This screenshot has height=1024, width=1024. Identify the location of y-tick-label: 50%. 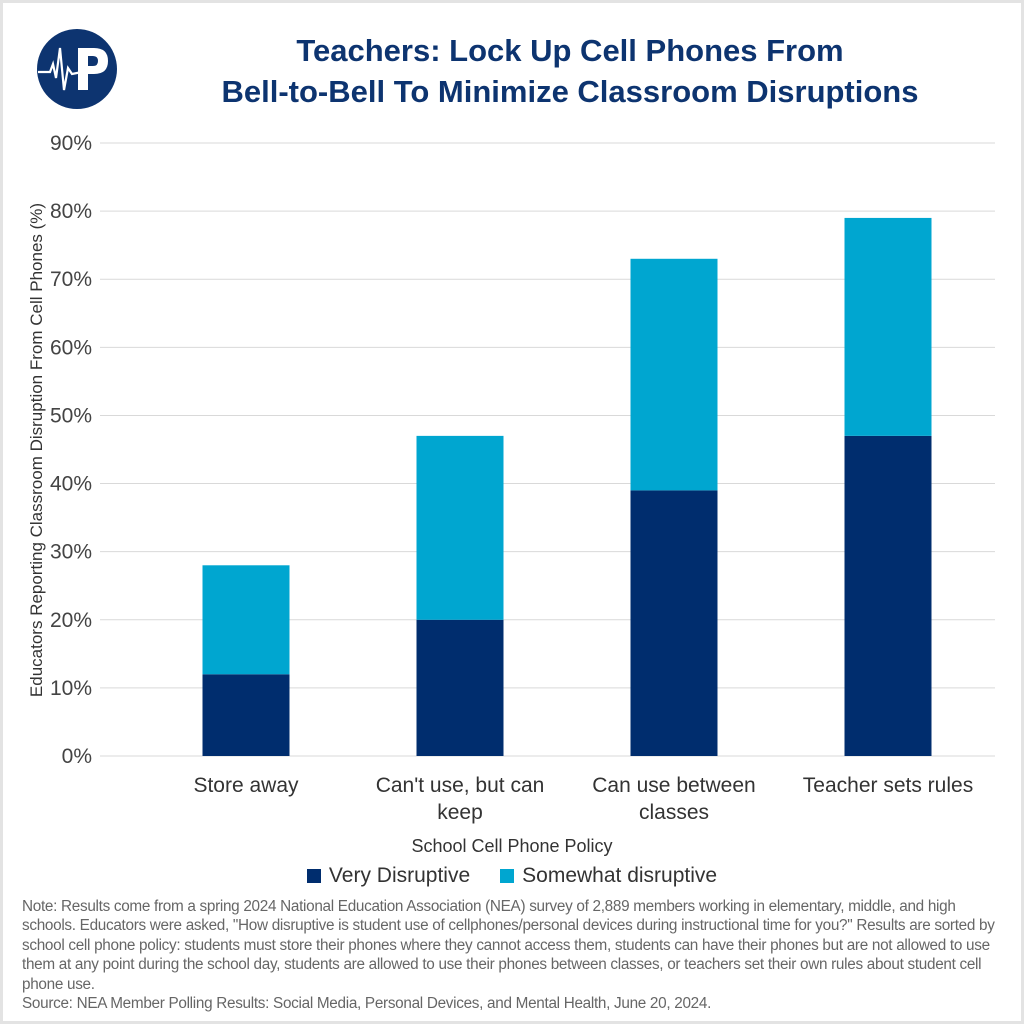
(71, 415).